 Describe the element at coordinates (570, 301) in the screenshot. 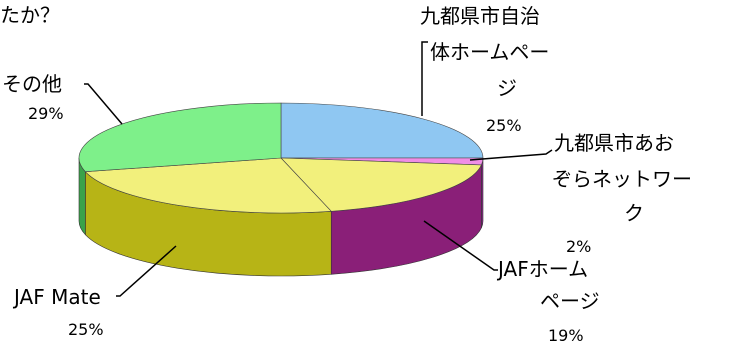

I see `slice-label-jaf-homepage-line-2: ページ` at that location.